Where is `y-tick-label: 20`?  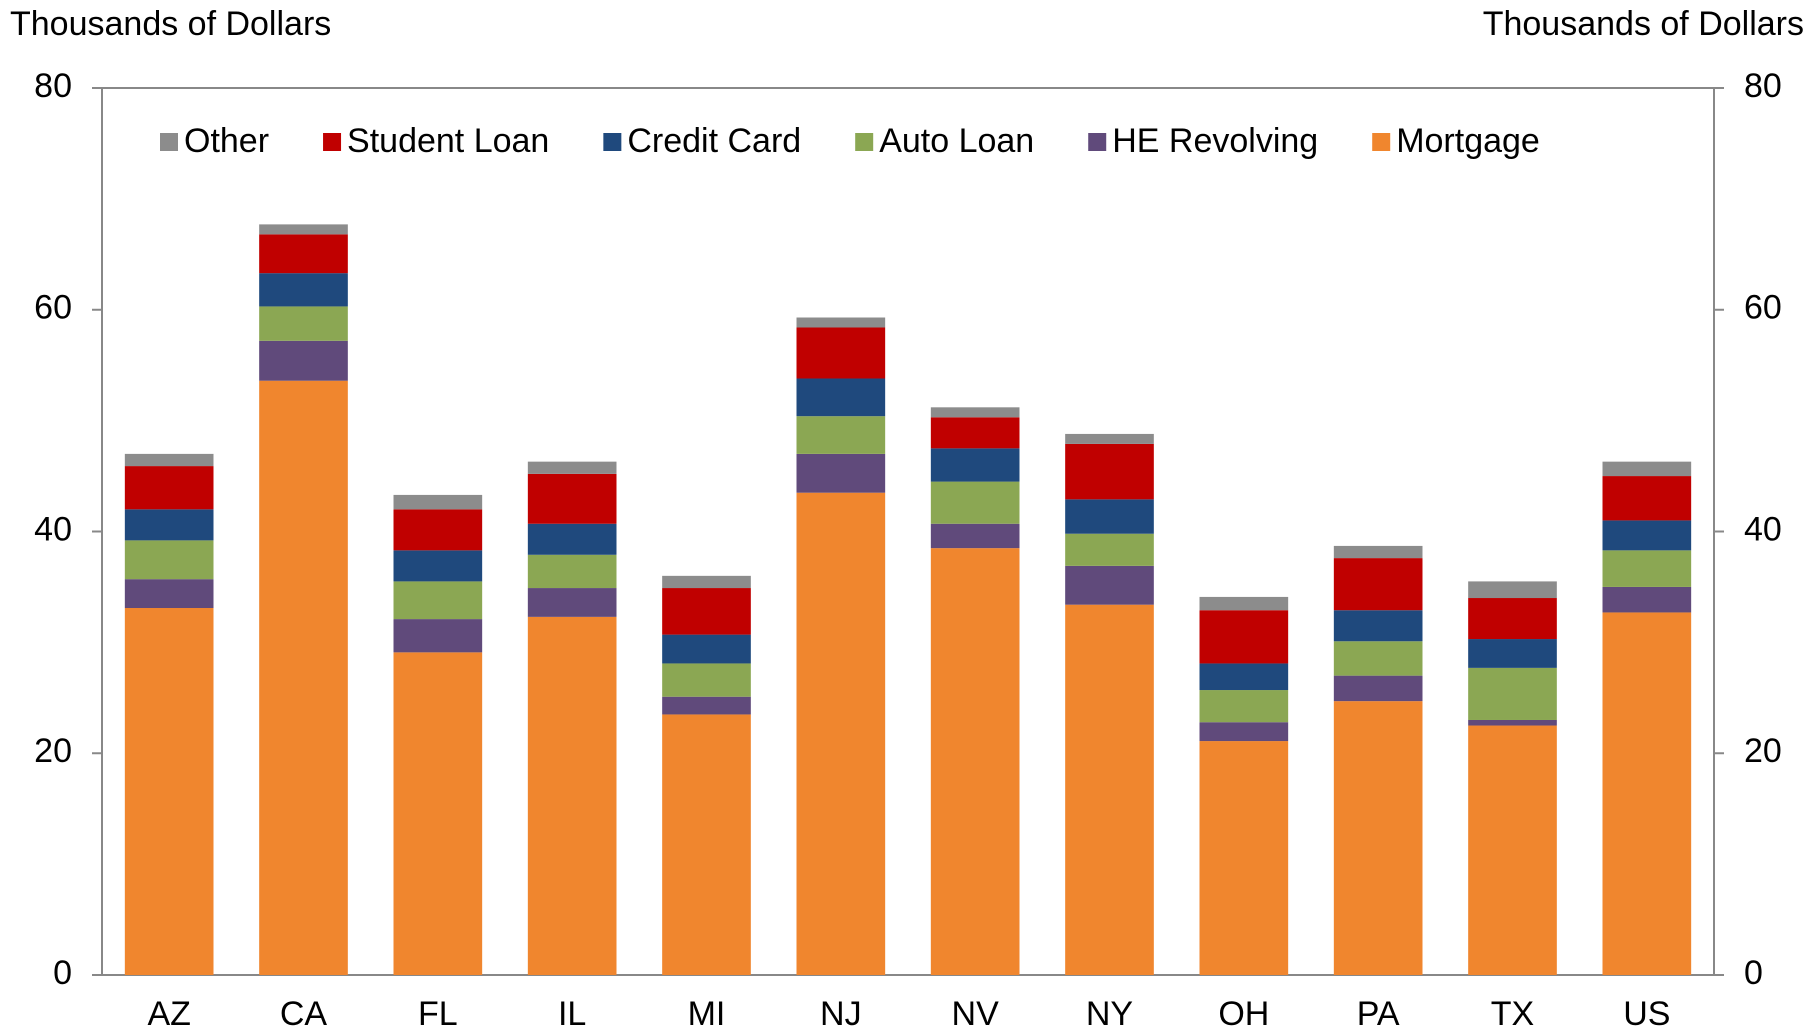 y-tick-label: 20 is located at coordinates (53, 751).